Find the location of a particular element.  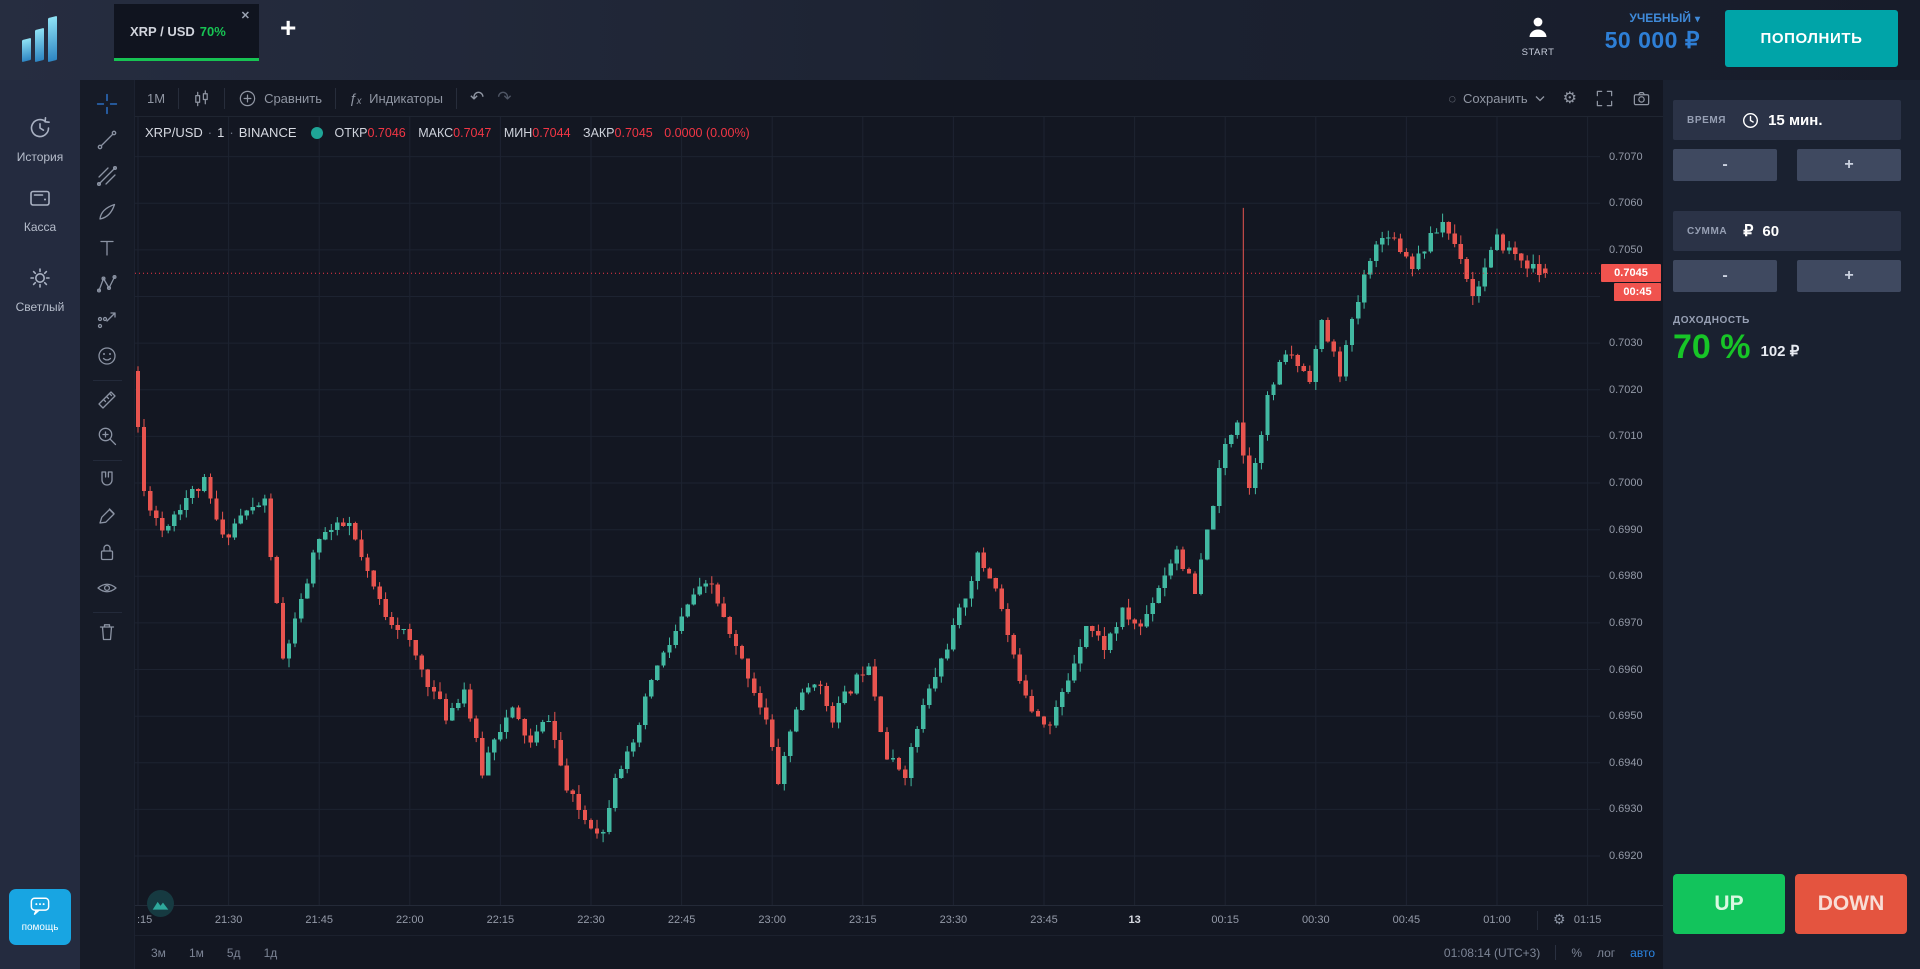

time-label: ВРЕМЯ is located at coordinates (1707, 120).